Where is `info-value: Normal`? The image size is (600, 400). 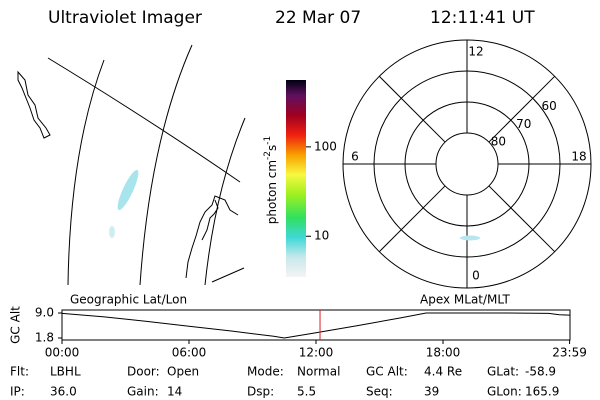 info-value: Normal is located at coordinates (318, 372).